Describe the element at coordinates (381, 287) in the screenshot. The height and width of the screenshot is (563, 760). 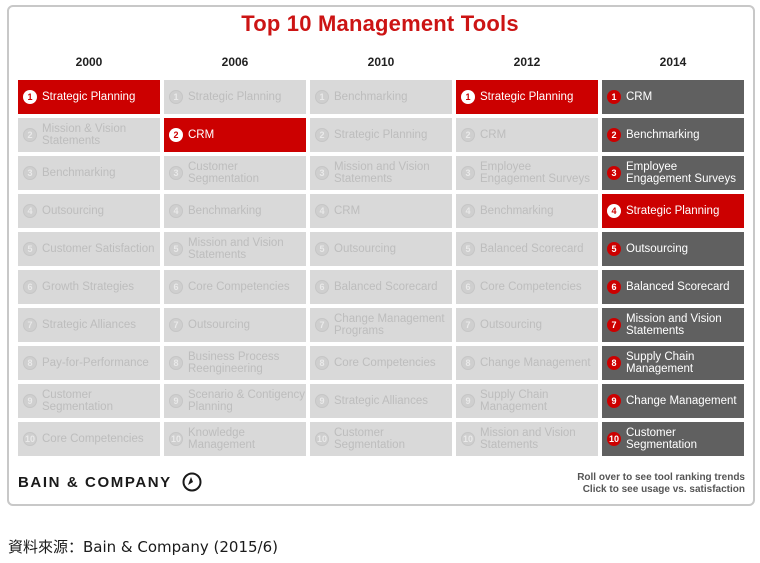
I see `tool-cell-2010-rank-6: 6 Balanced Scorecard` at that location.